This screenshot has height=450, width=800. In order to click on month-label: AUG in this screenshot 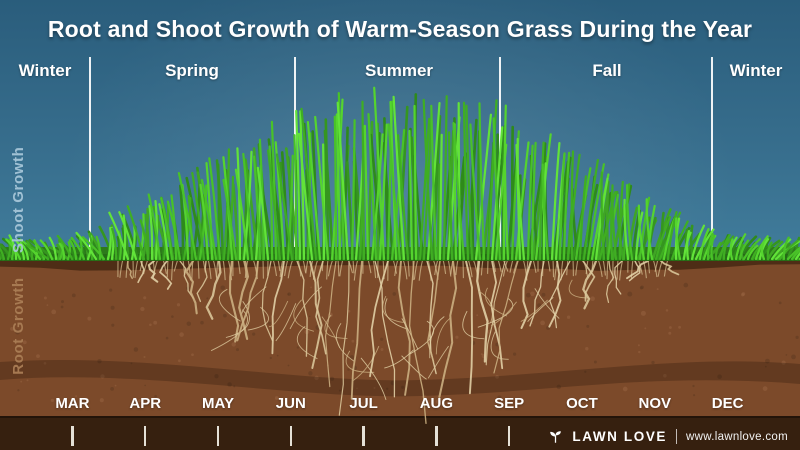, I will do `click(436, 403)`.